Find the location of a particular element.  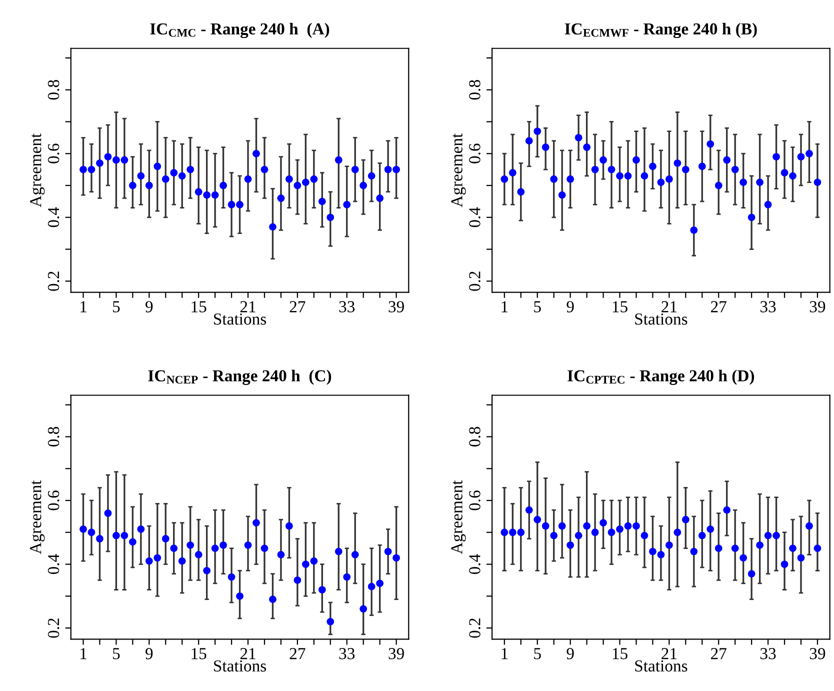

x-tick-label: 15 is located at coordinates (199, 306).